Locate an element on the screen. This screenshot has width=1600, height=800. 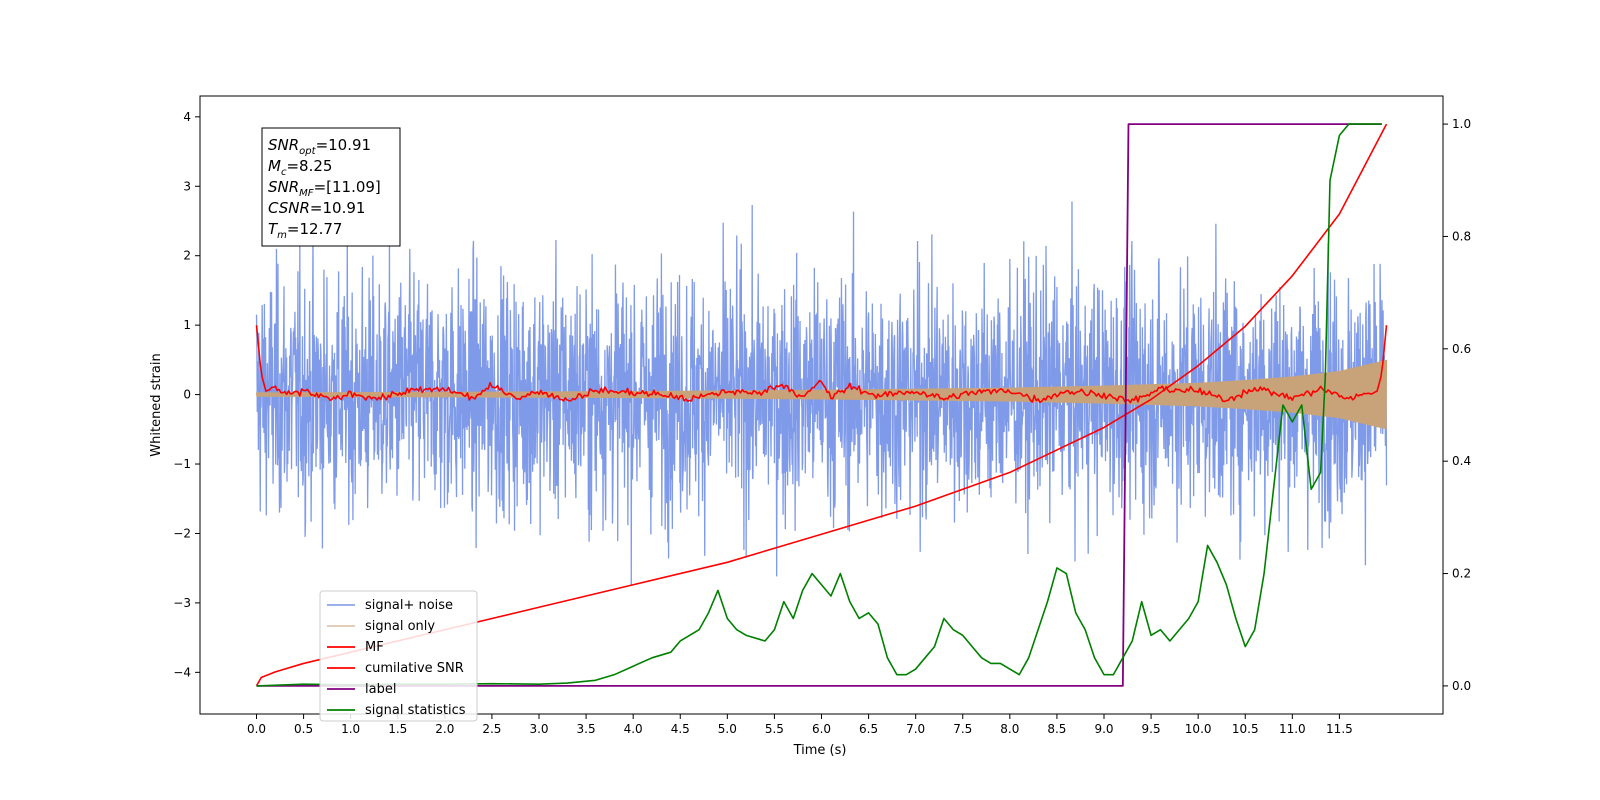
y-tick-label: 3 is located at coordinates (187, 186).